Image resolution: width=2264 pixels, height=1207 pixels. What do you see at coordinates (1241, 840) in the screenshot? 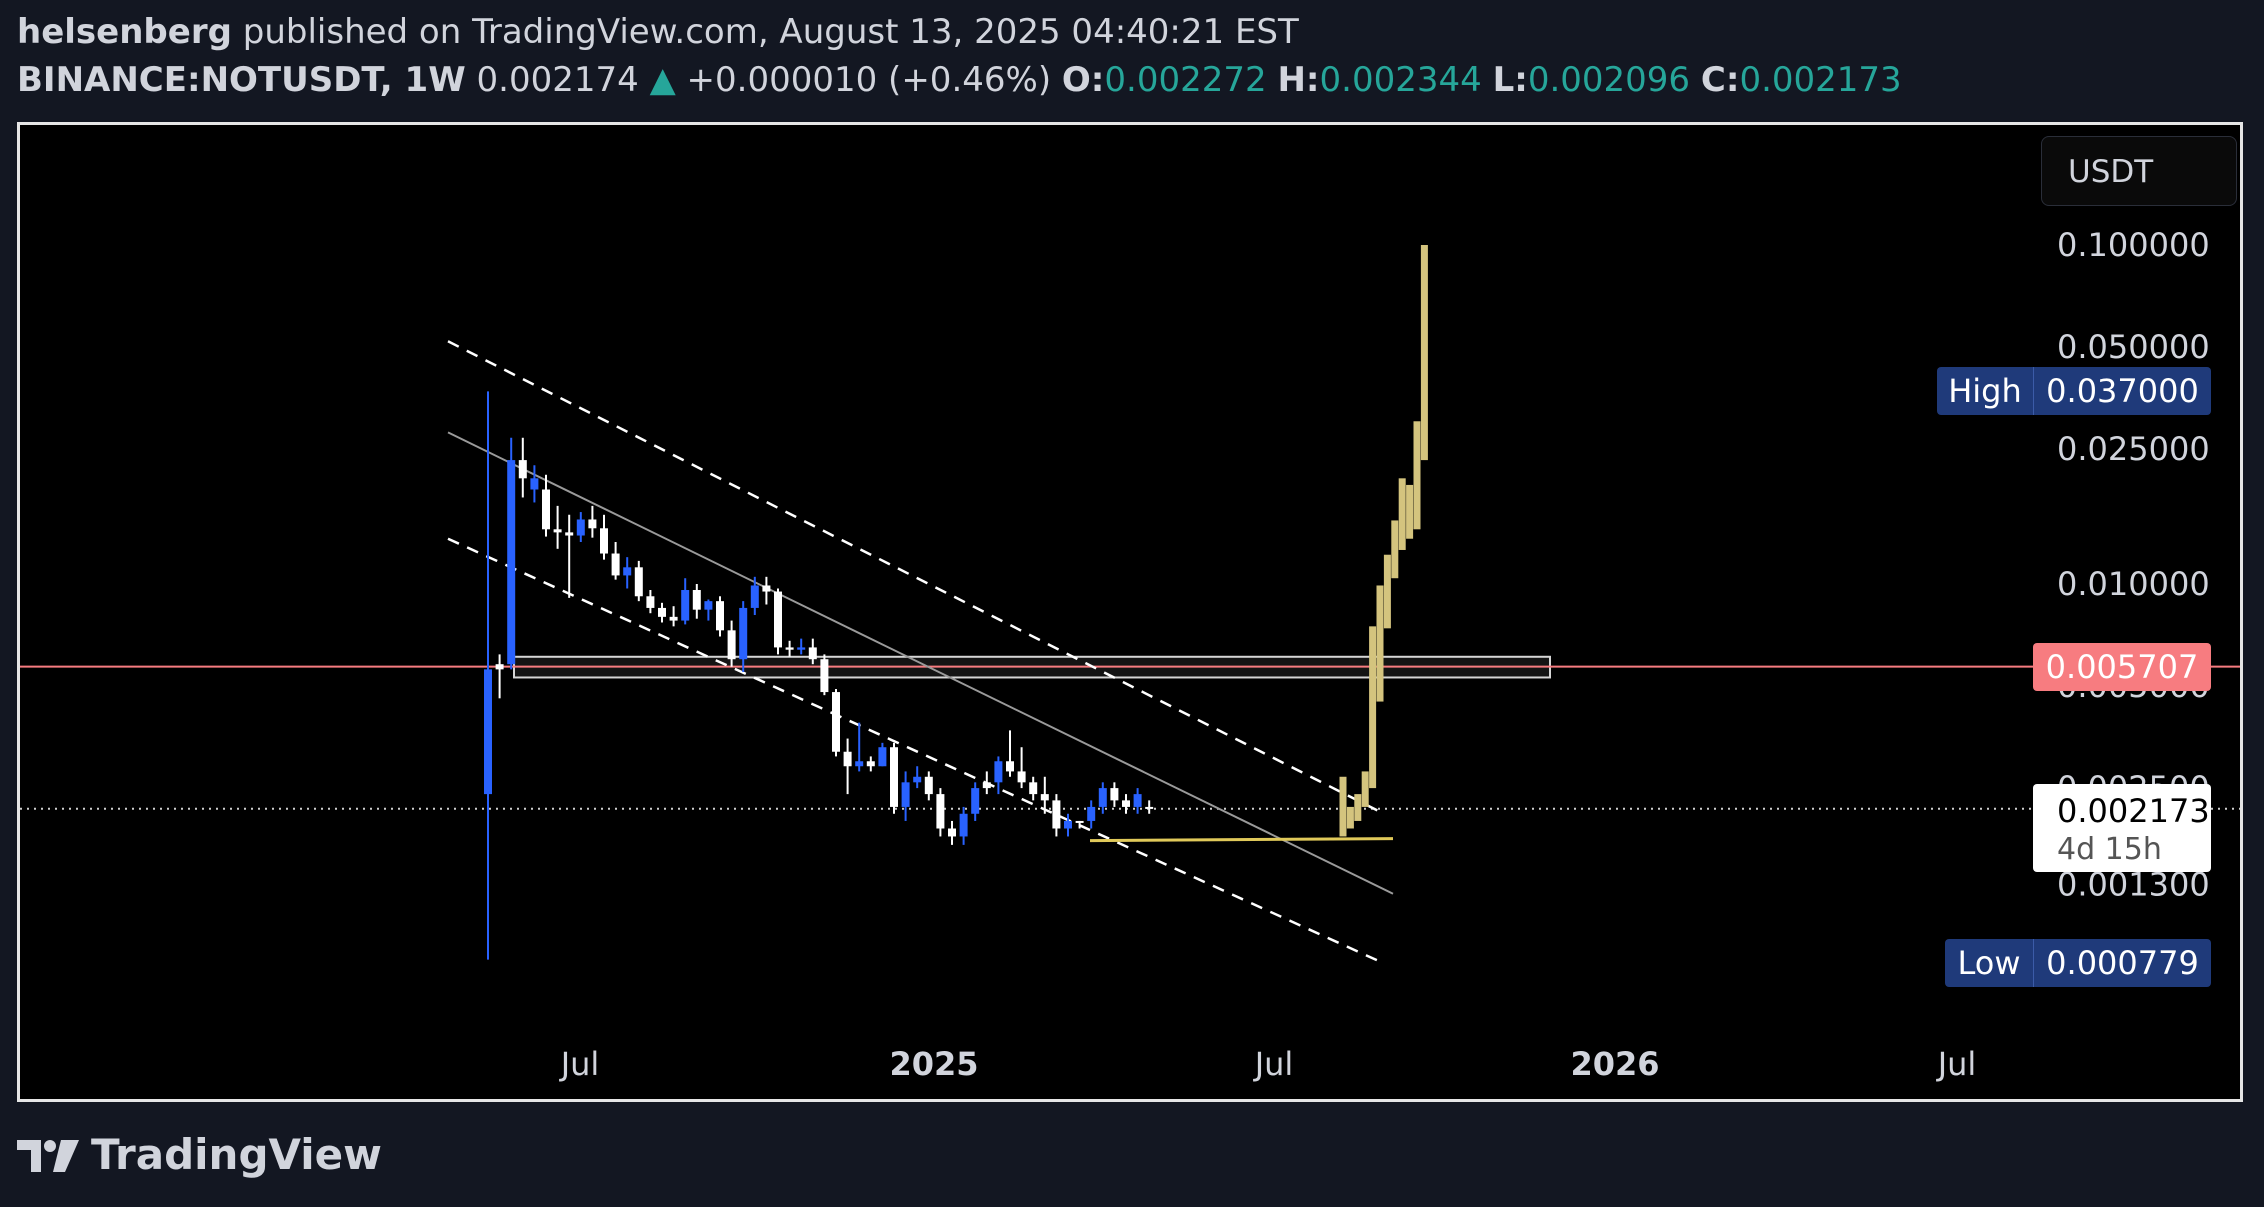
I see `support-line` at bounding box center [1241, 840].